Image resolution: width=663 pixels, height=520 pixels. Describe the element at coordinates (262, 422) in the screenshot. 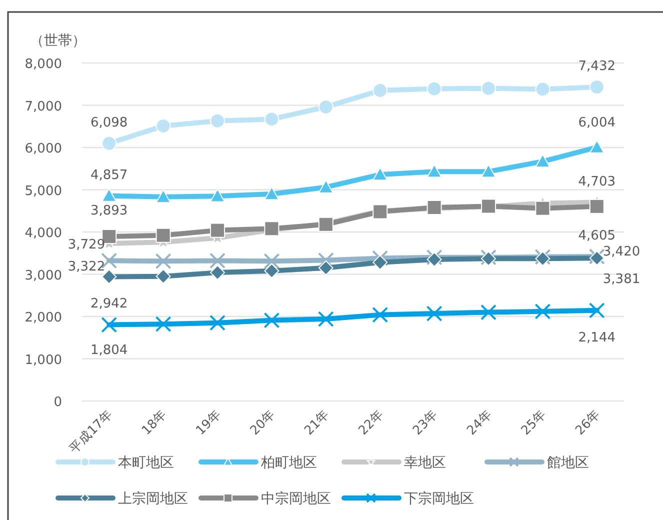

I see `x-tick-label: 20年` at that location.